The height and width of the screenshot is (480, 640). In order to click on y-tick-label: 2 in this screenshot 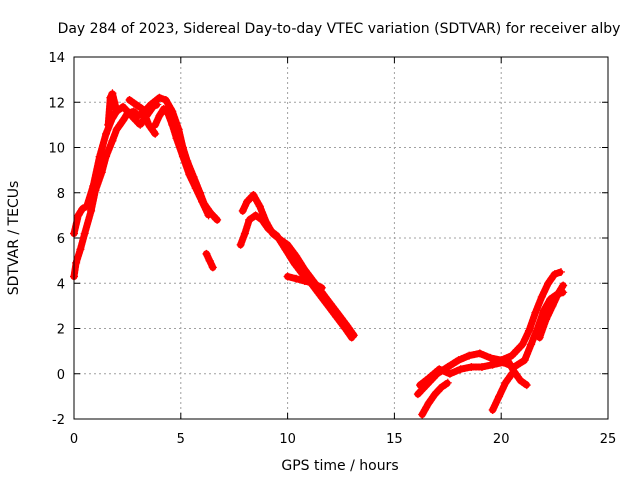, I will do `click(61, 330)`.